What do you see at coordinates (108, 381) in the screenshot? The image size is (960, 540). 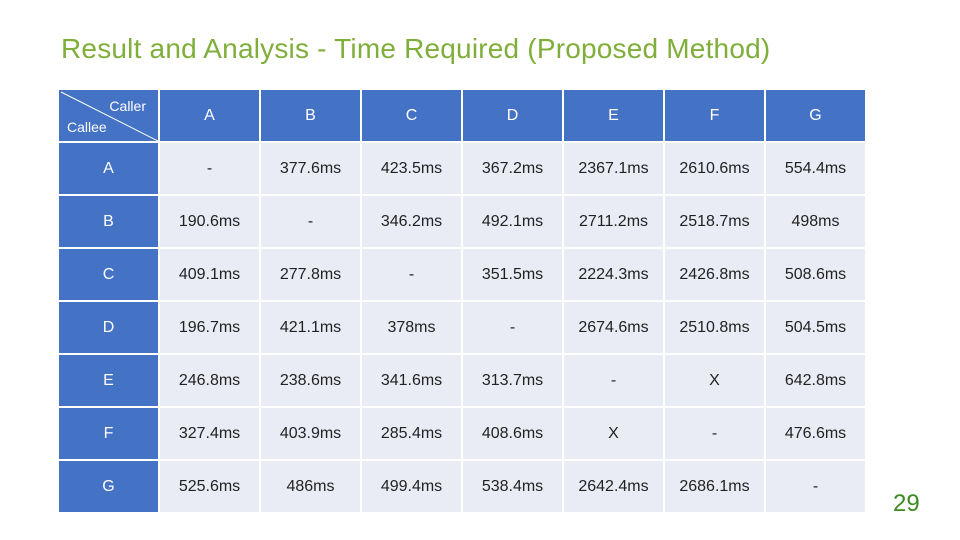 I see `row-header: E` at bounding box center [108, 381].